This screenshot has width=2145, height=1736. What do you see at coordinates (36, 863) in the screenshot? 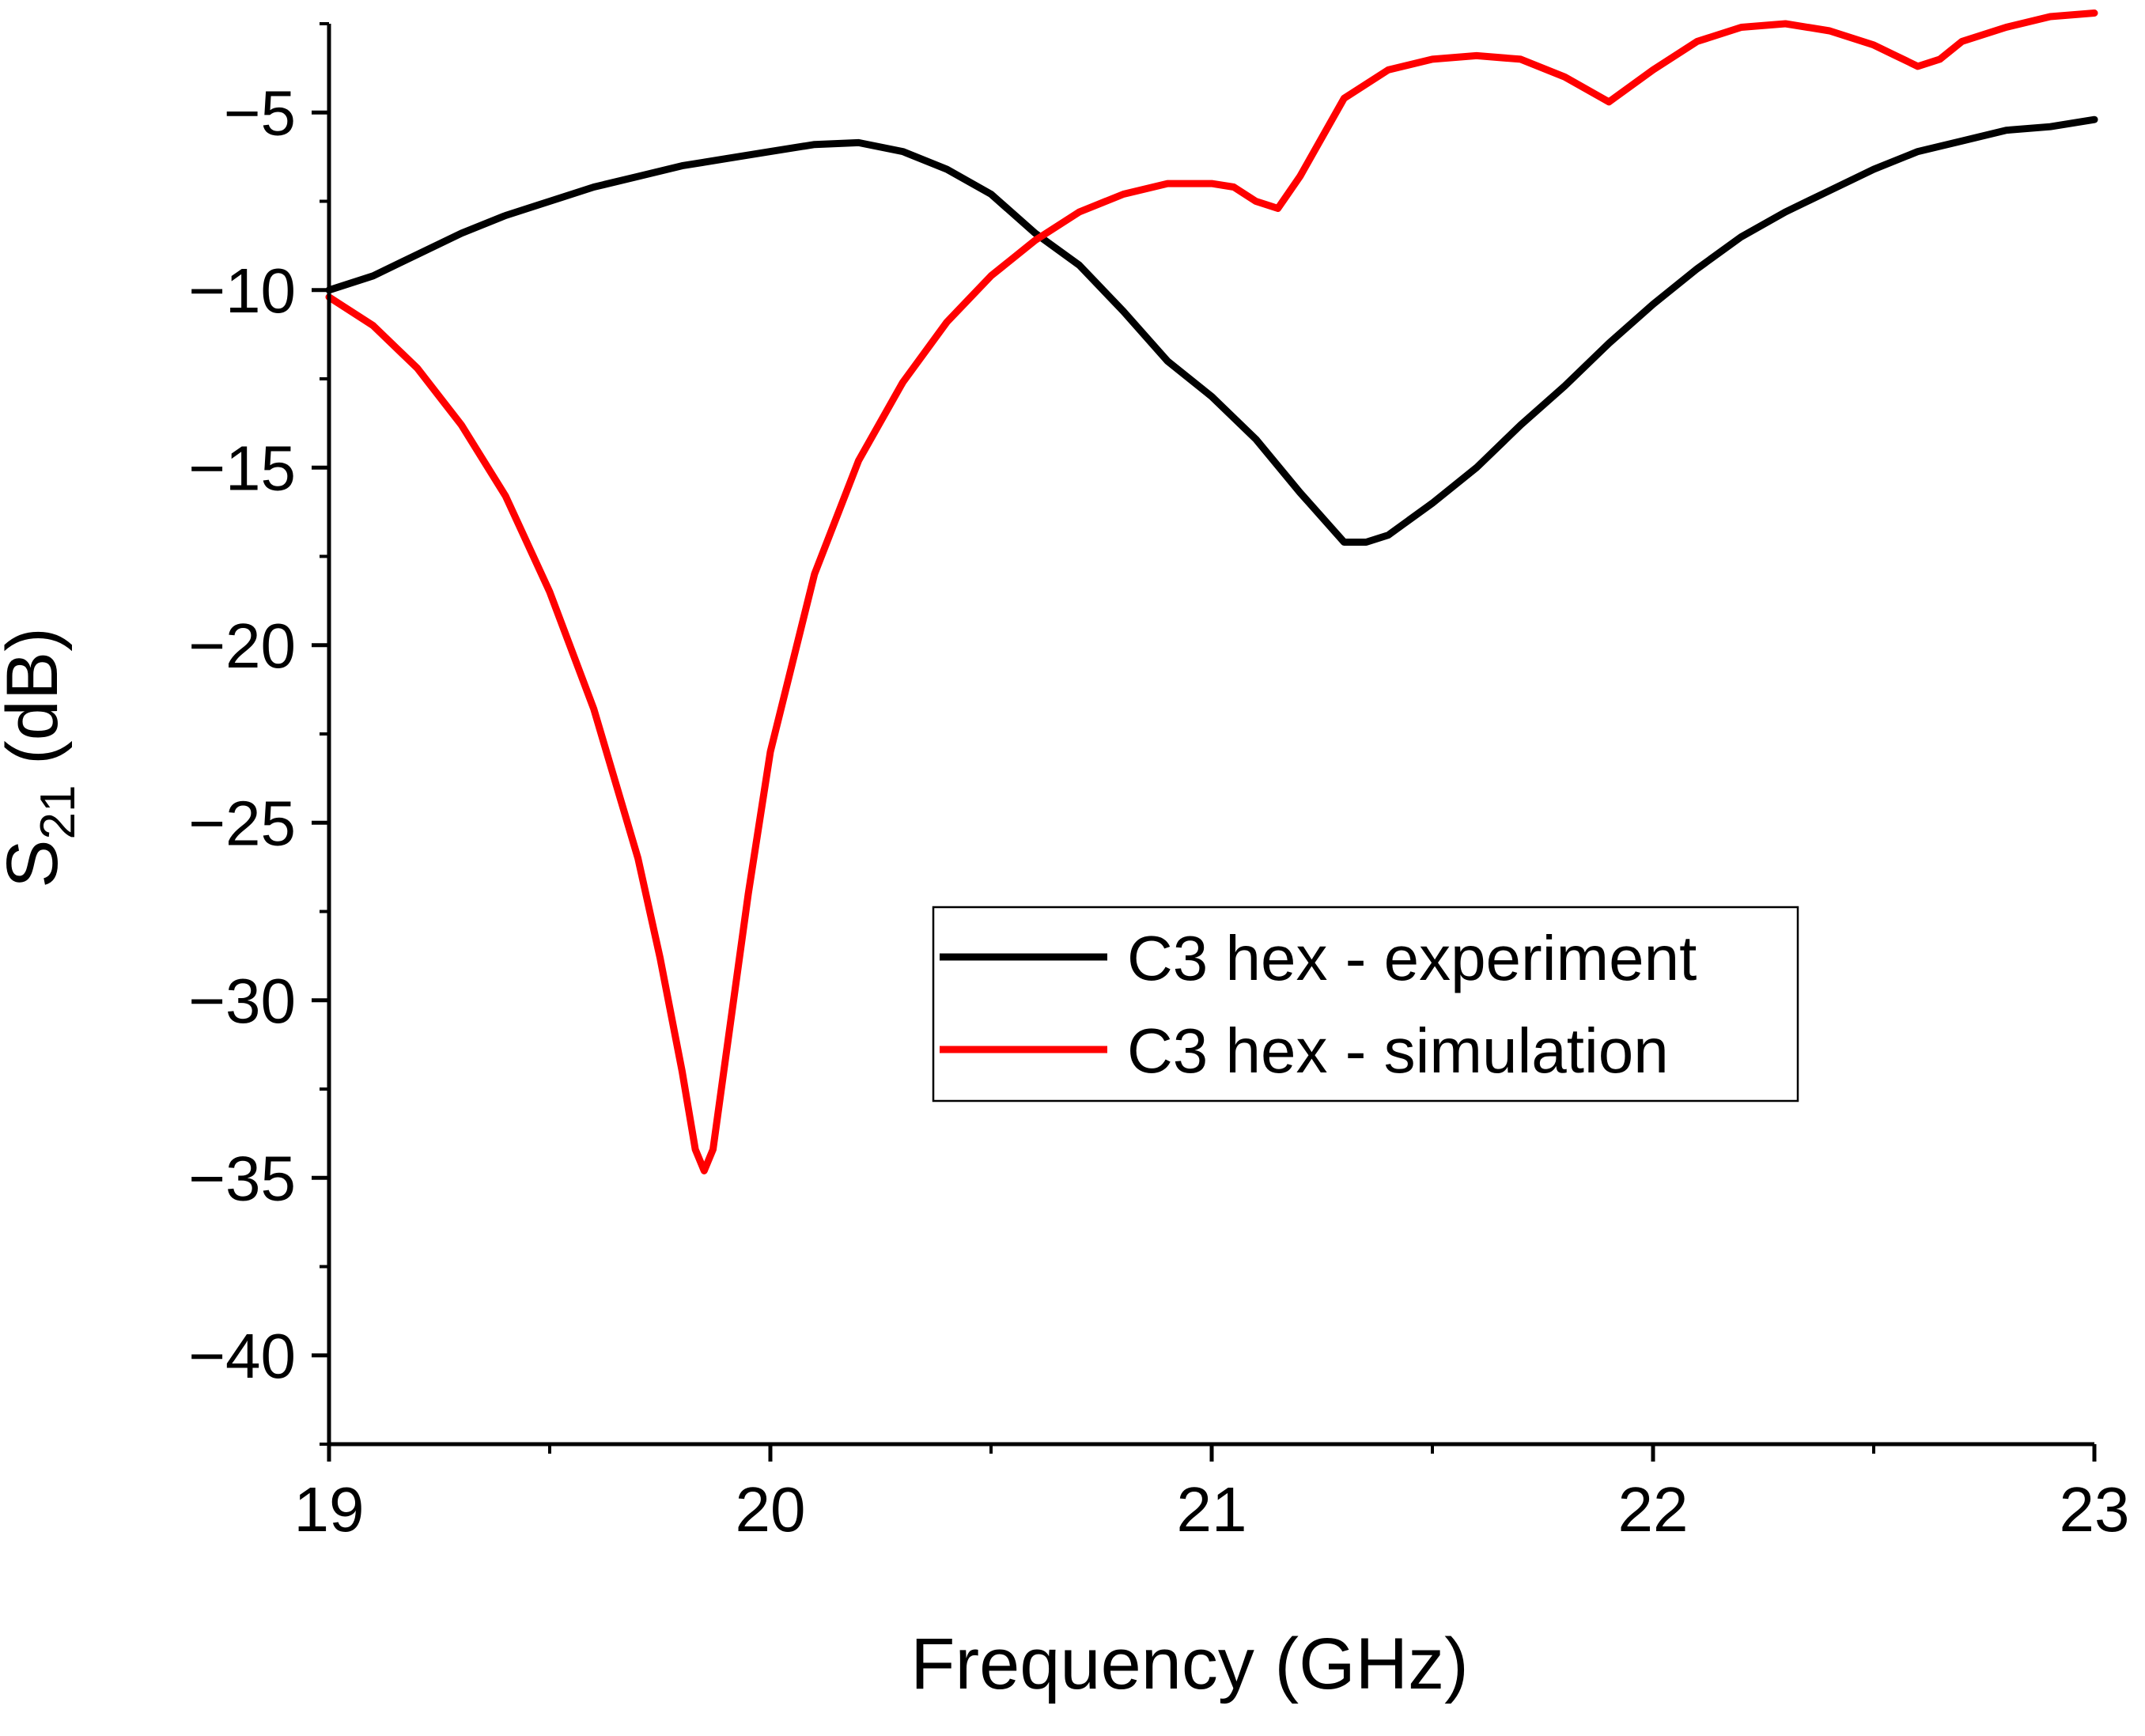
I see `y-axis-title-main: S` at bounding box center [36, 863].